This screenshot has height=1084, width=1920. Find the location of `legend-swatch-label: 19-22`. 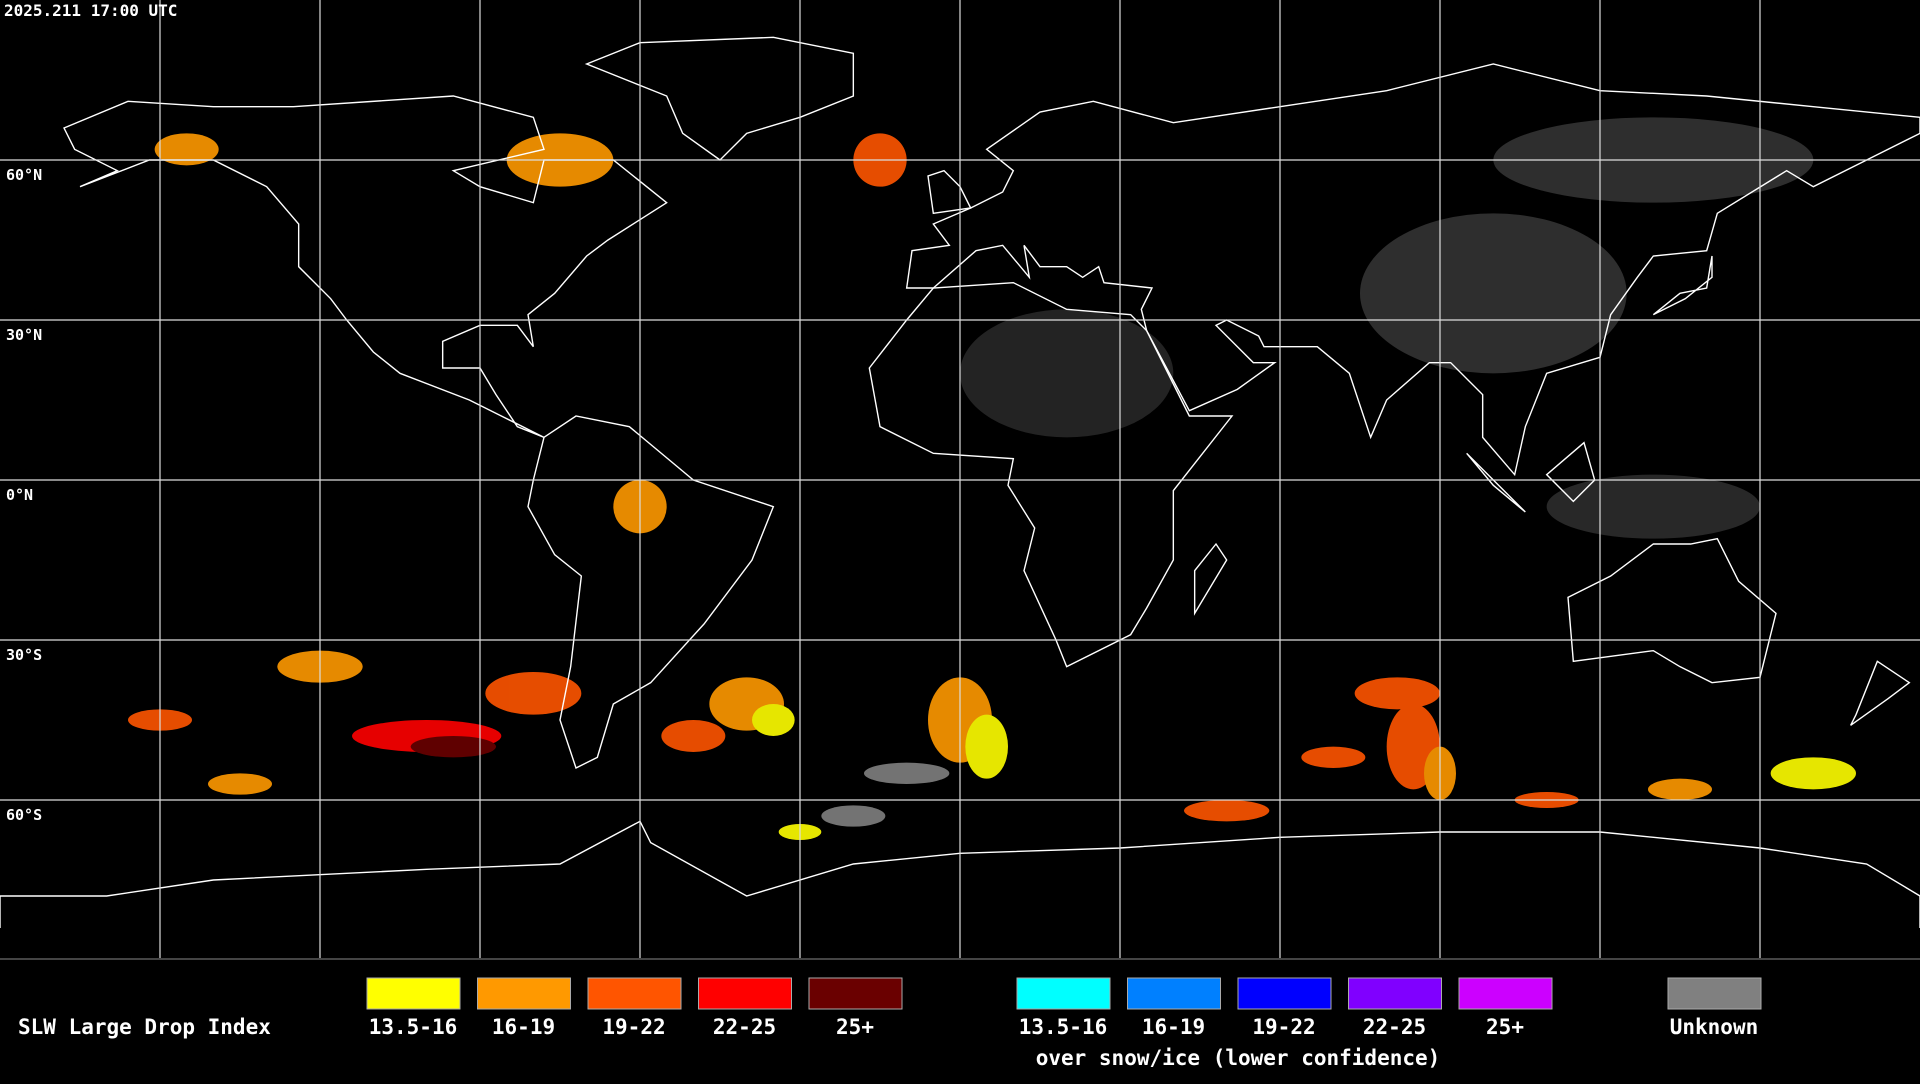

legend-swatch-label: 19-22 is located at coordinates (633, 1027).